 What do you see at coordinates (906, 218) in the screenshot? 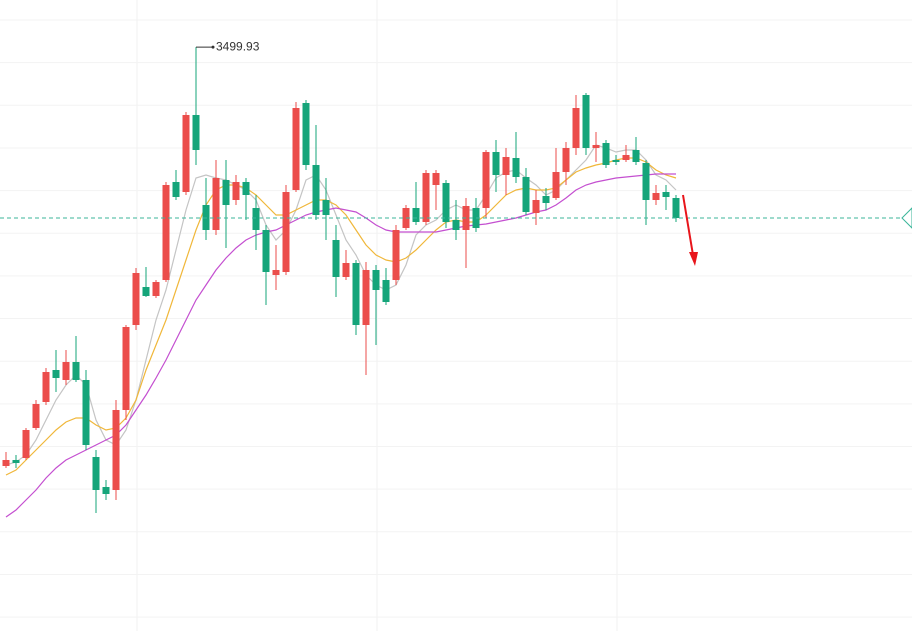
I see `price-marker` at bounding box center [906, 218].